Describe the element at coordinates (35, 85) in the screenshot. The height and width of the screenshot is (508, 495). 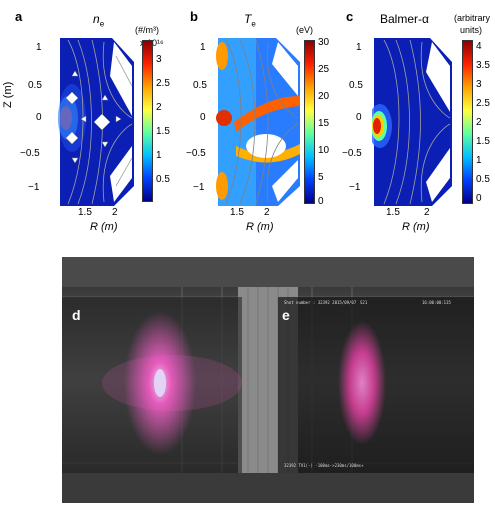
I see `z-tick-0.5: 0.5` at that location.